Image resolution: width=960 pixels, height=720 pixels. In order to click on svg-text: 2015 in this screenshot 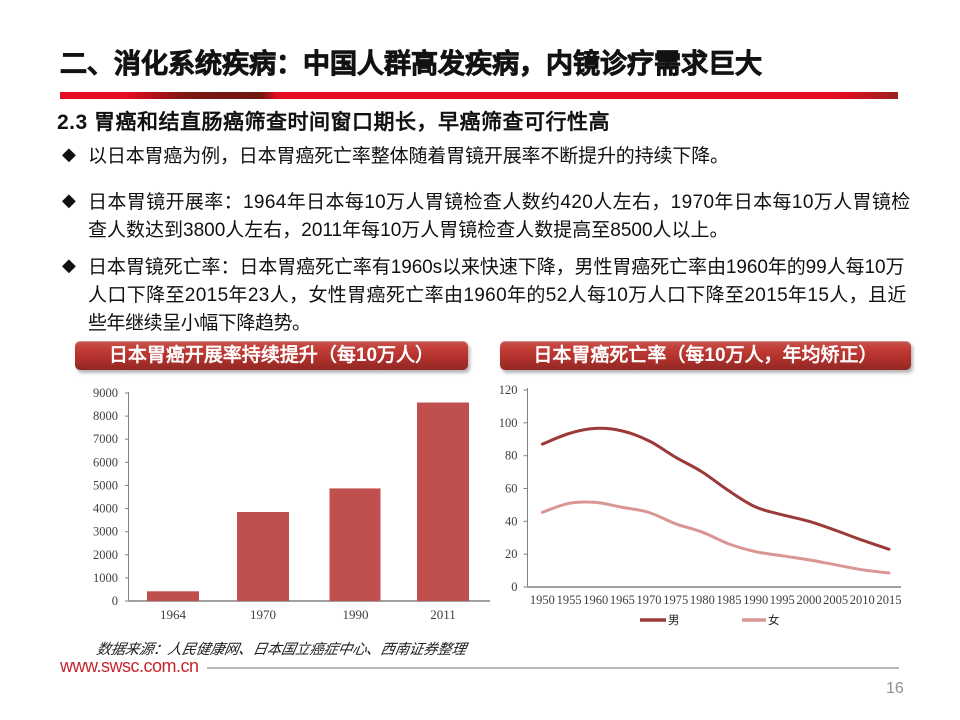, I will do `click(889, 600)`.